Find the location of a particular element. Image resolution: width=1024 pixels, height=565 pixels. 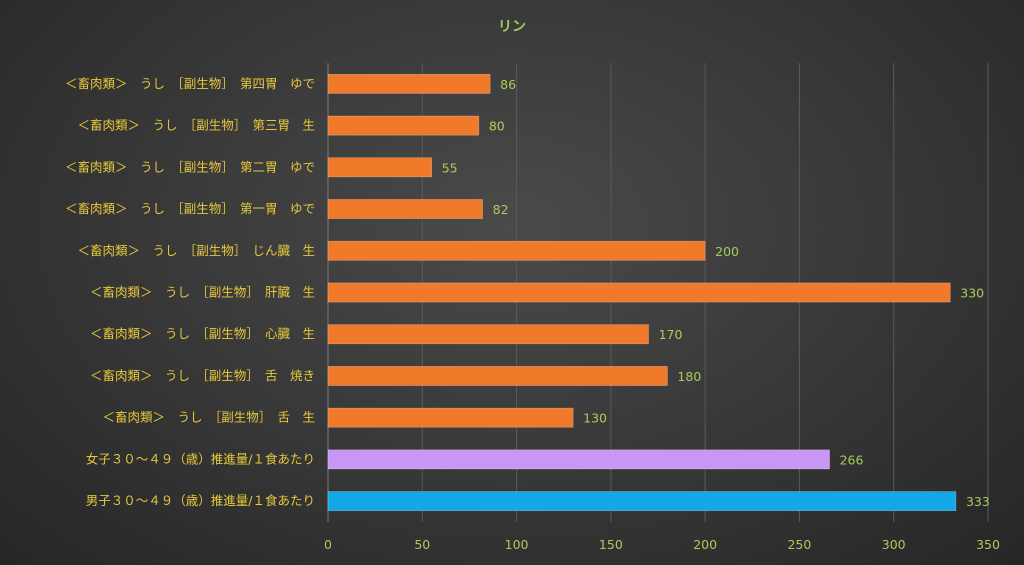

data-label: 200 is located at coordinates (727, 251).